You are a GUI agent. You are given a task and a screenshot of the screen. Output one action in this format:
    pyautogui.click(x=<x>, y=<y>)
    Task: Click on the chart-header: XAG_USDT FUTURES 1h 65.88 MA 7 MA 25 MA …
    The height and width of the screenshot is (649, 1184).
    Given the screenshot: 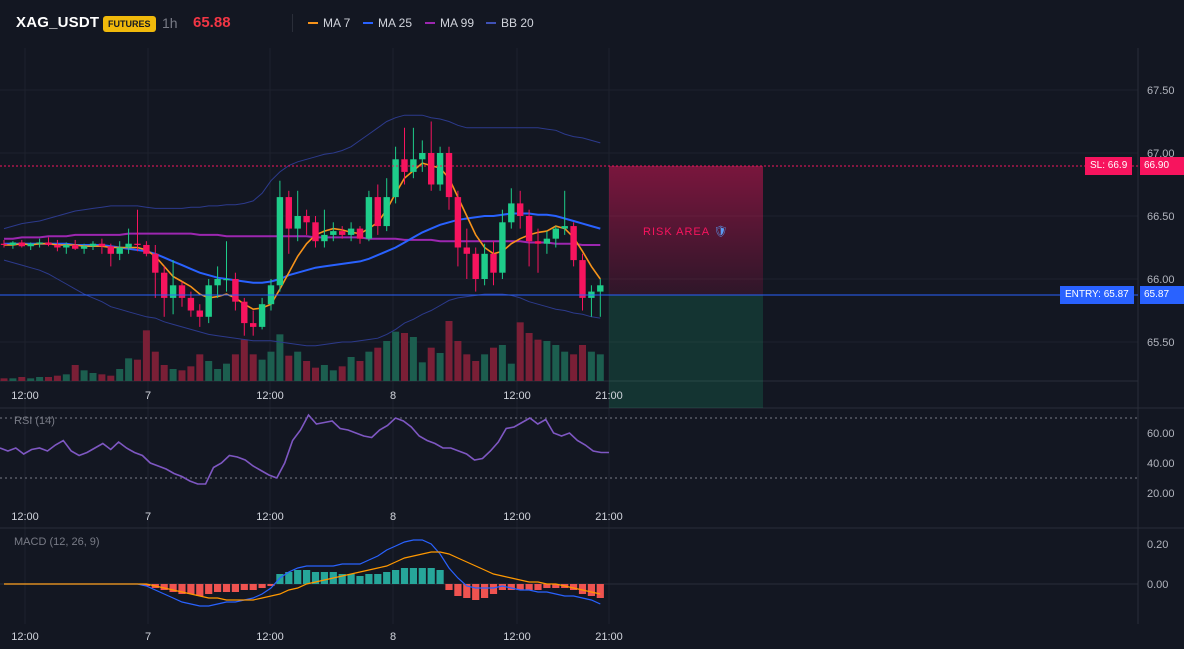 What is the action you would take?
    pyautogui.click(x=592, y=24)
    